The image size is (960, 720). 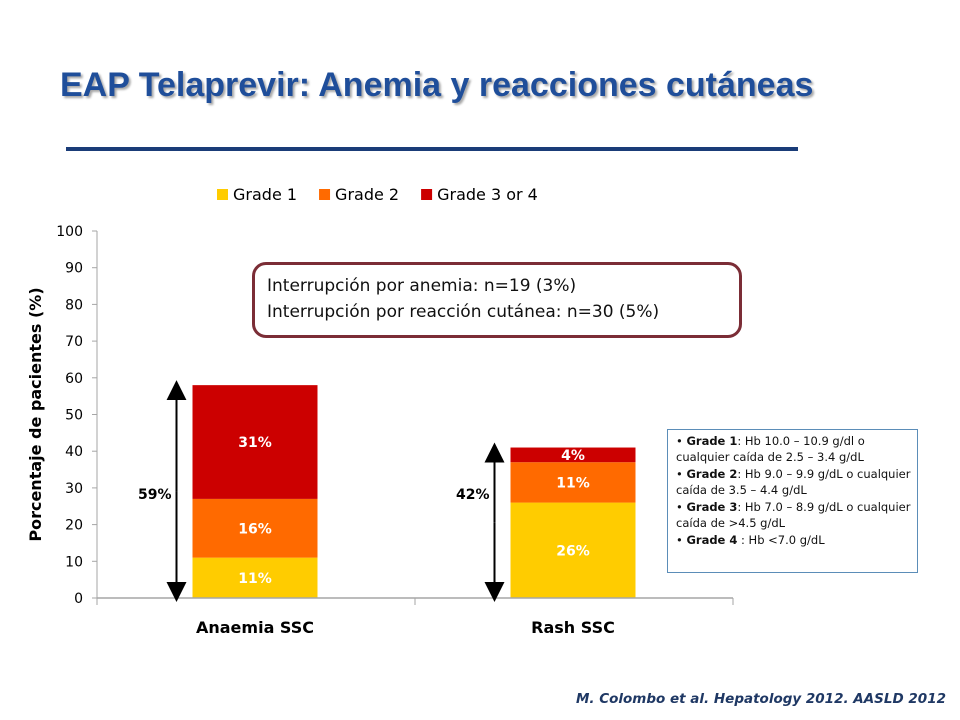 I want to click on y-tick-label: 10, so click(x=74, y=562).